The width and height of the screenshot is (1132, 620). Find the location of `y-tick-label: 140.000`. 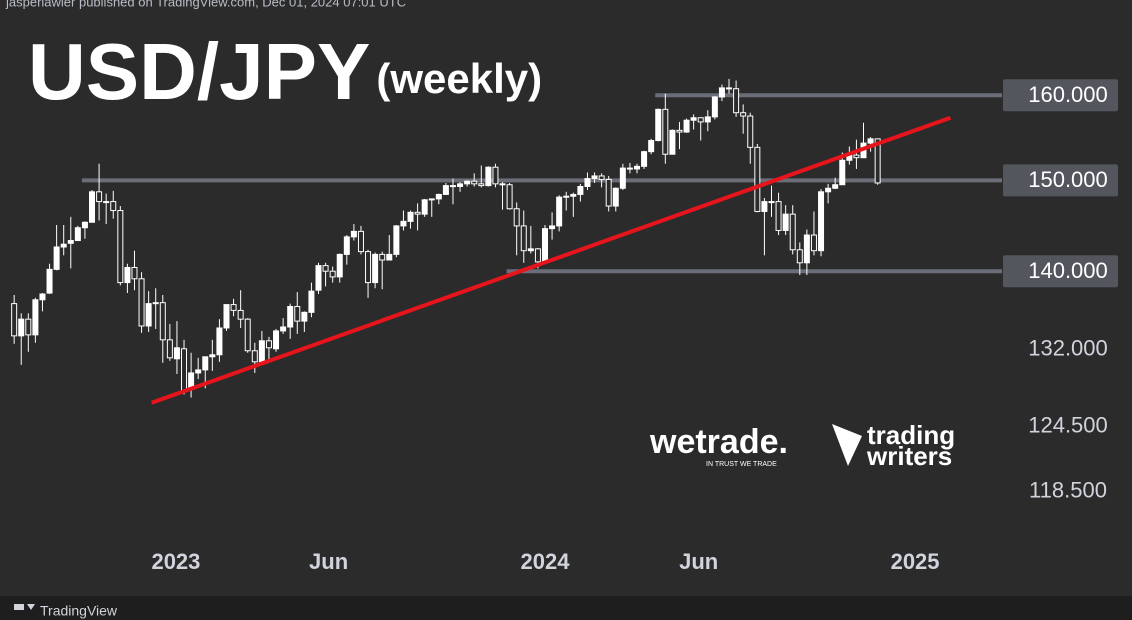

y-tick-label: 140.000 is located at coordinates (1068, 270).